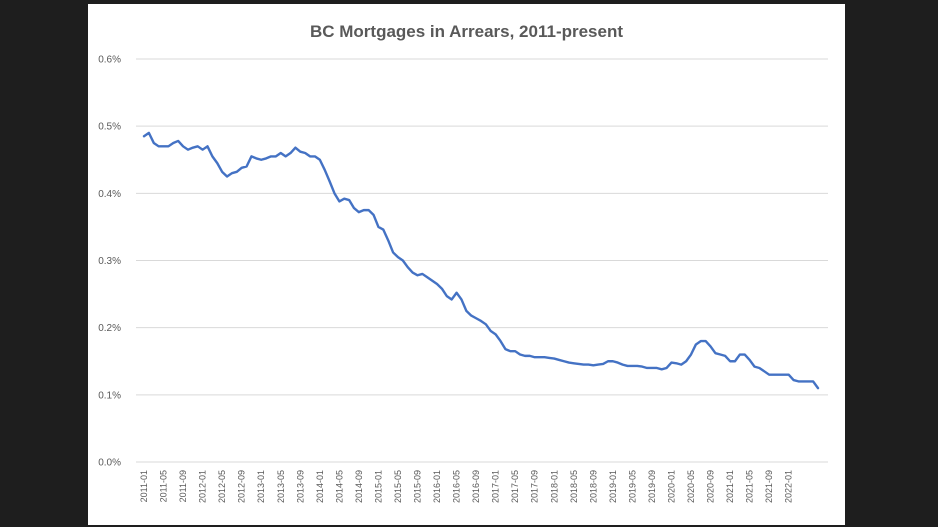  What do you see at coordinates (535, 486) in the screenshot?
I see `x-tick-label: 2017-09` at bounding box center [535, 486].